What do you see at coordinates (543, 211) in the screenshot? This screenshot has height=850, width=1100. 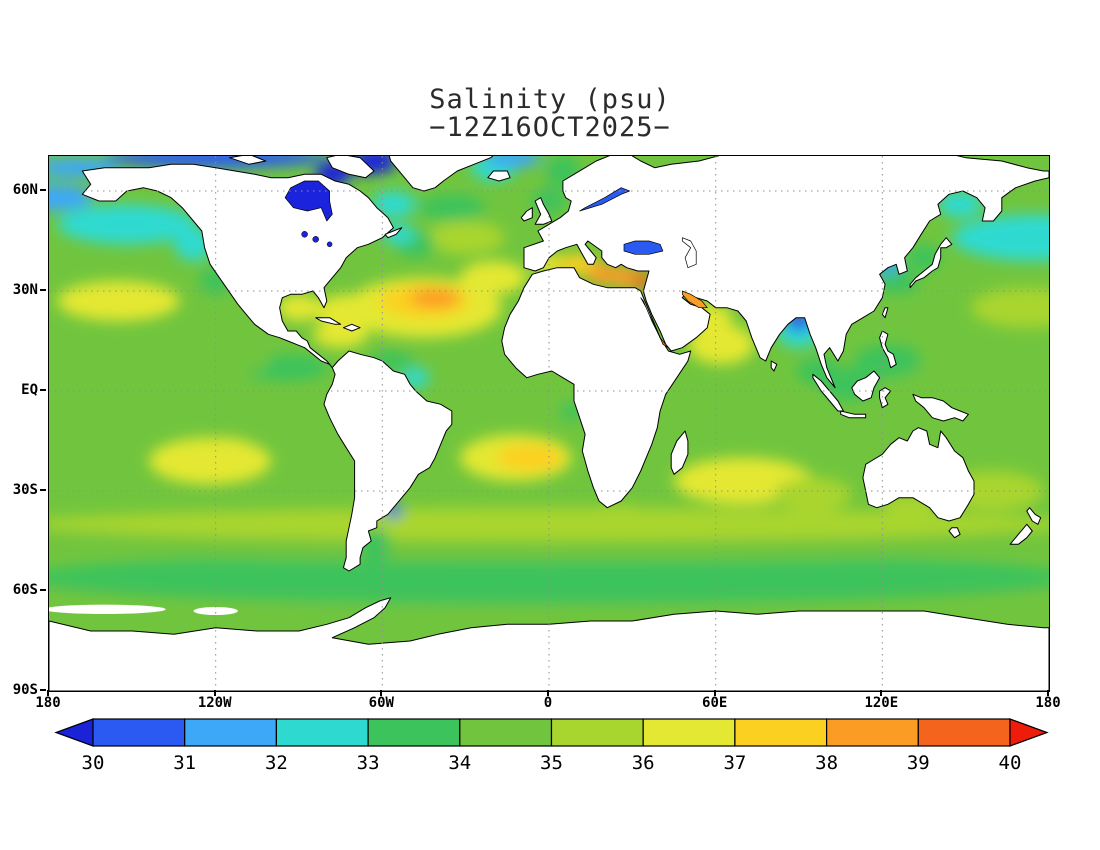 I see `land-great-britain` at bounding box center [543, 211].